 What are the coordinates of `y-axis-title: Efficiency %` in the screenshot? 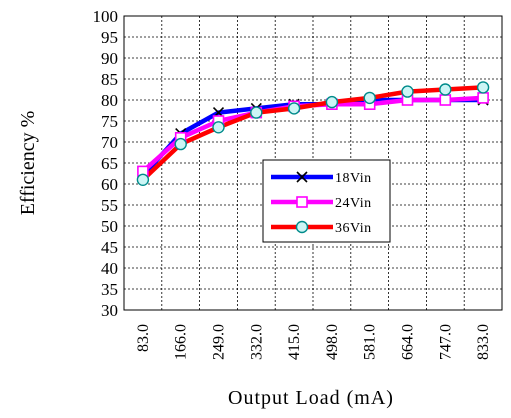 It's located at (28, 163).